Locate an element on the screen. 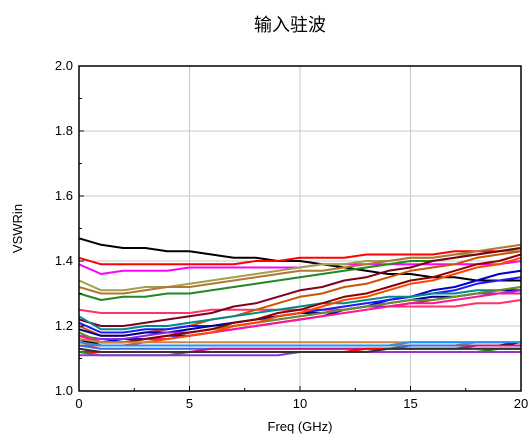 Image resolution: width=531 pixels, height=446 pixels. y-tick-label: 1.6 is located at coordinates (64, 195).